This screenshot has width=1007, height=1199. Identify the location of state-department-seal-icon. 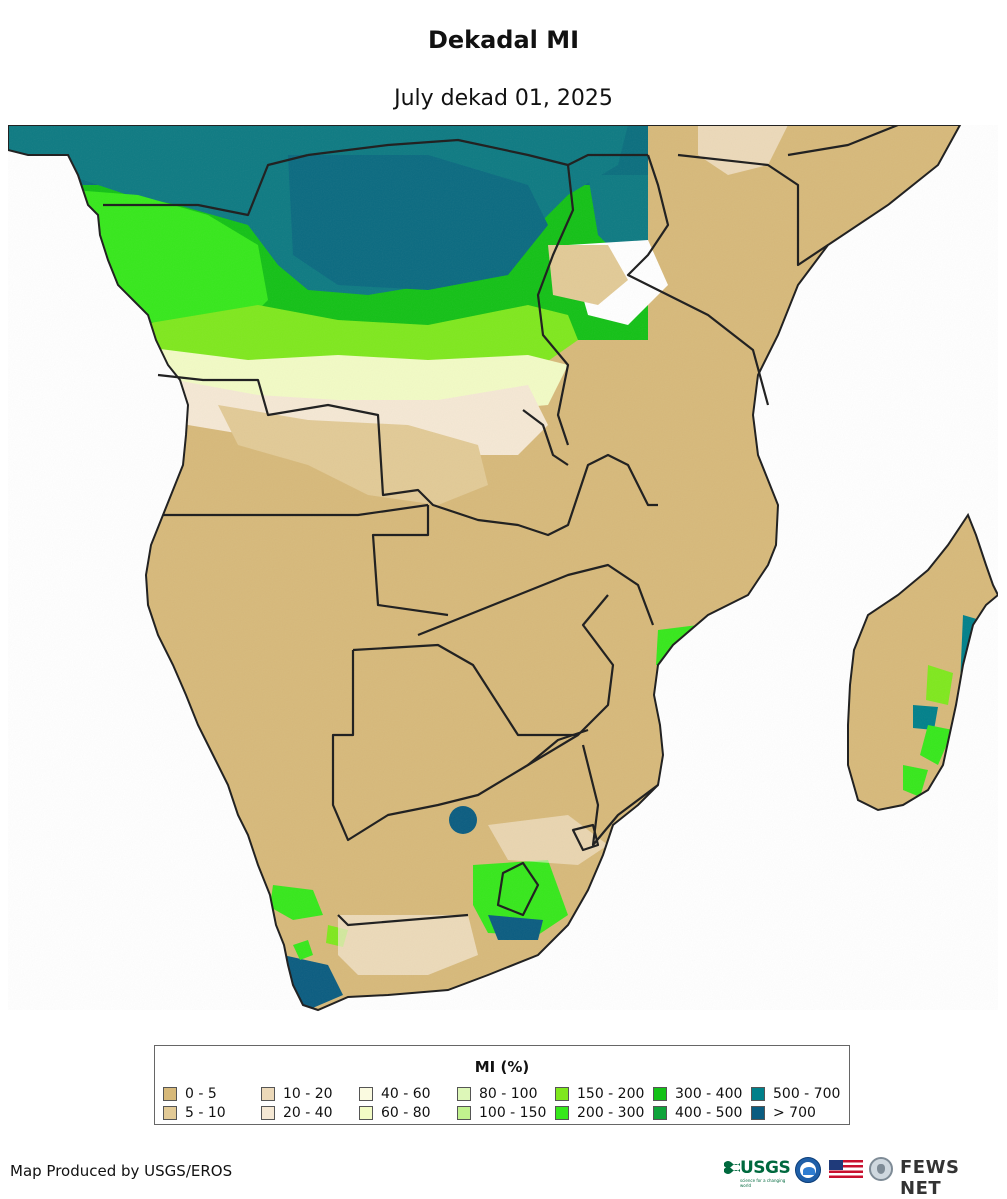
(881, 1169).